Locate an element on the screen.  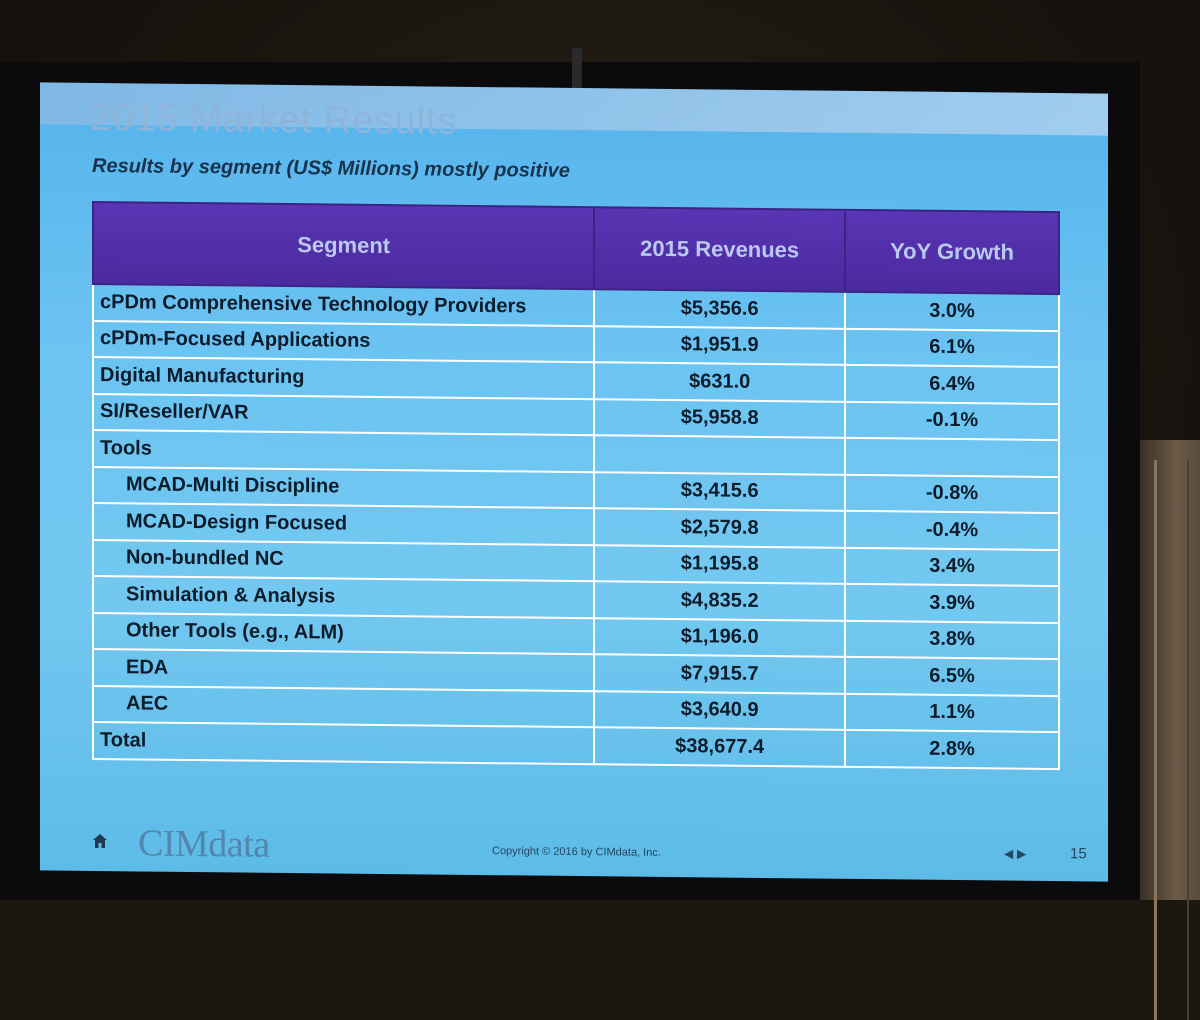
screen-hook is located at coordinates (577, 70).